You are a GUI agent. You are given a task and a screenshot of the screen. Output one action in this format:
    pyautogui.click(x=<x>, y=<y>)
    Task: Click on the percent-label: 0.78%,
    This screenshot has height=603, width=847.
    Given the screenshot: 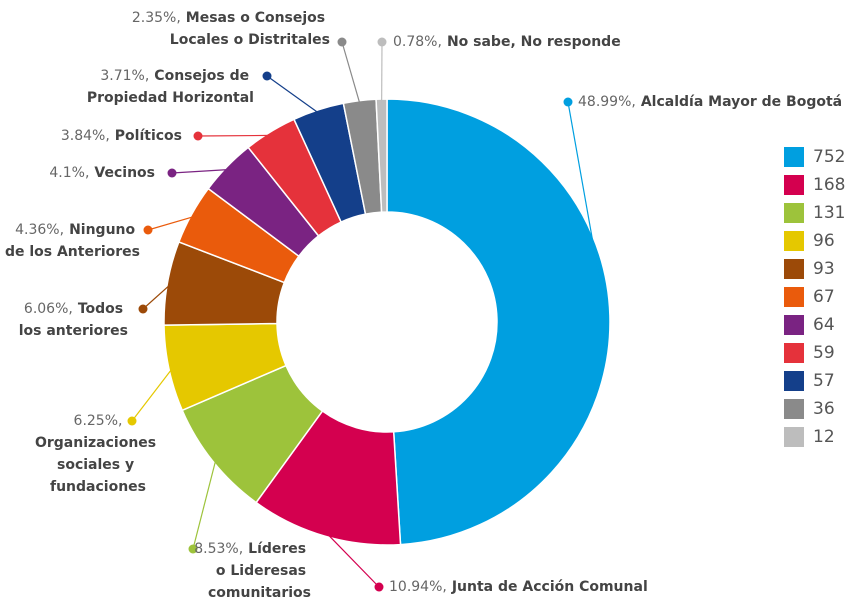 What is the action you would take?
    pyautogui.click(x=417, y=42)
    